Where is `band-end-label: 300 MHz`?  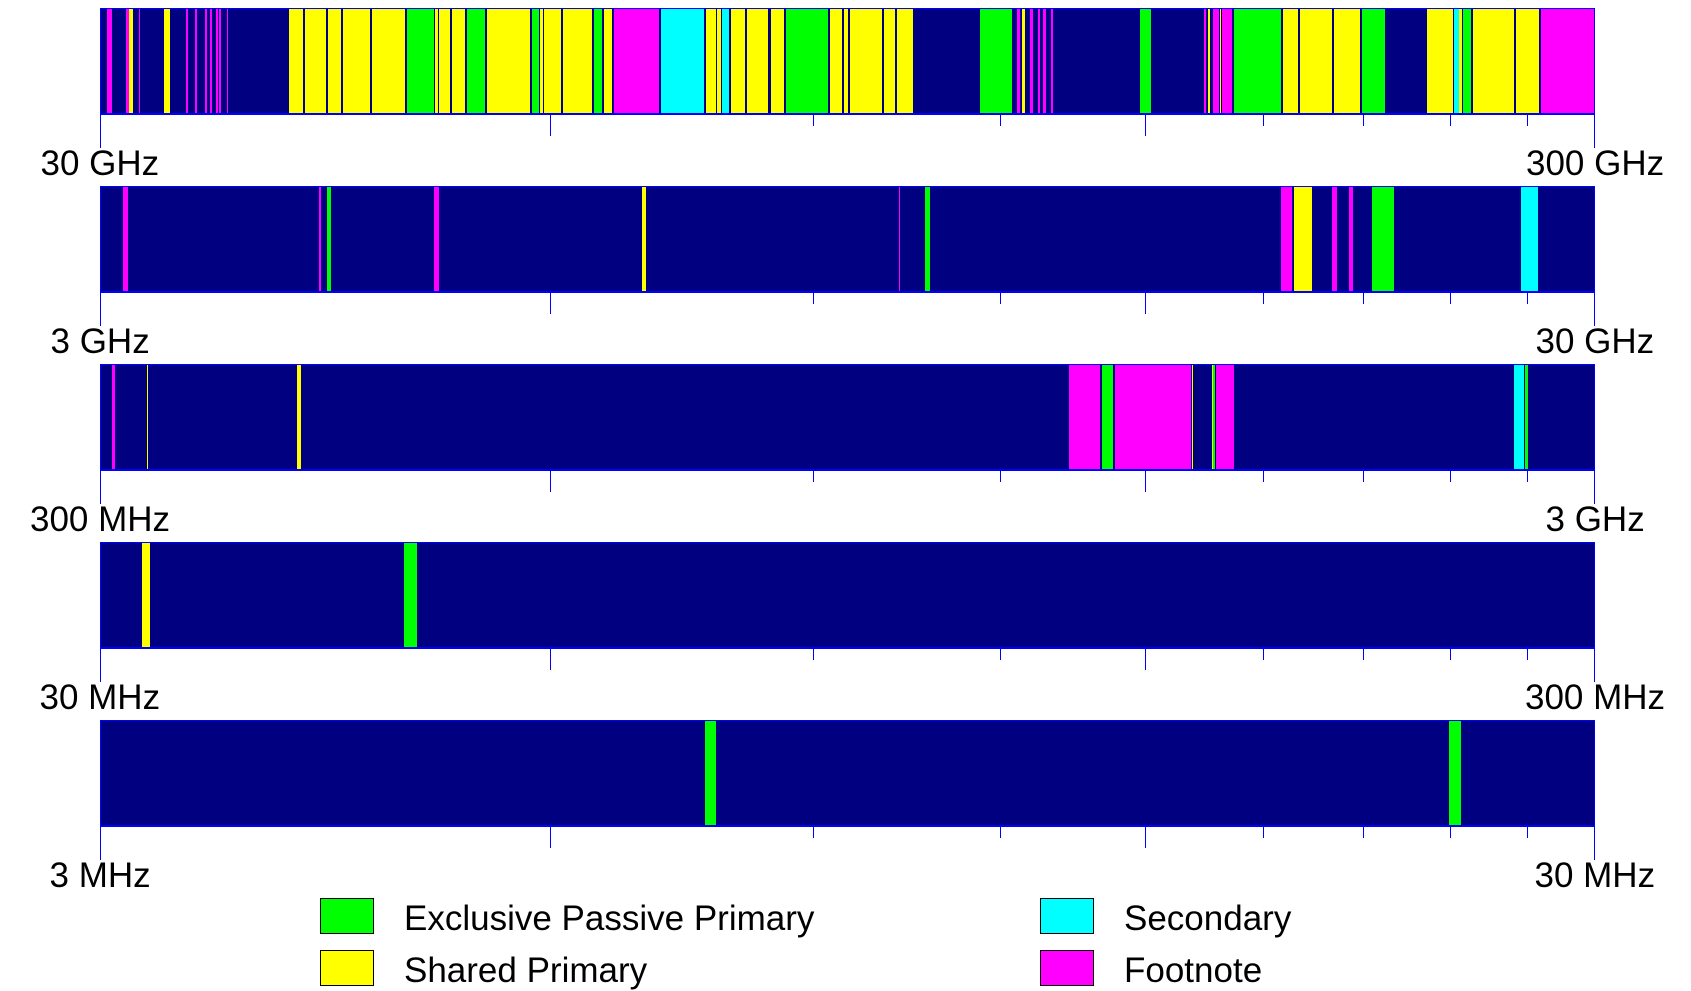
band-end-label: 300 MHz is located at coordinates (1595, 697).